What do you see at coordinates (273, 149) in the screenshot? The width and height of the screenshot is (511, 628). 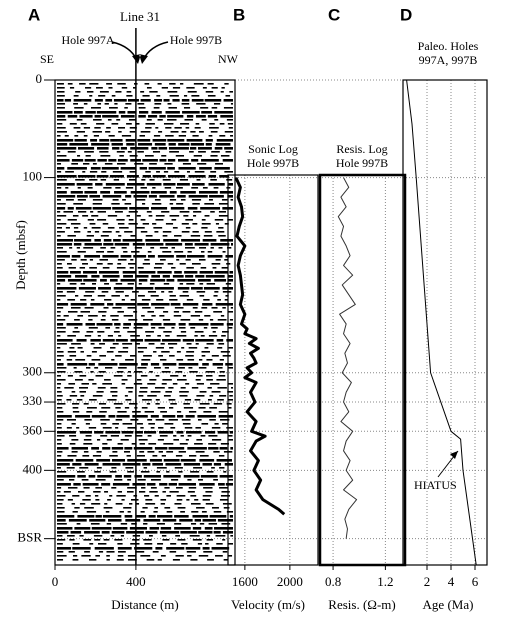 I see `panel-title: Sonic Log` at bounding box center [273, 149].